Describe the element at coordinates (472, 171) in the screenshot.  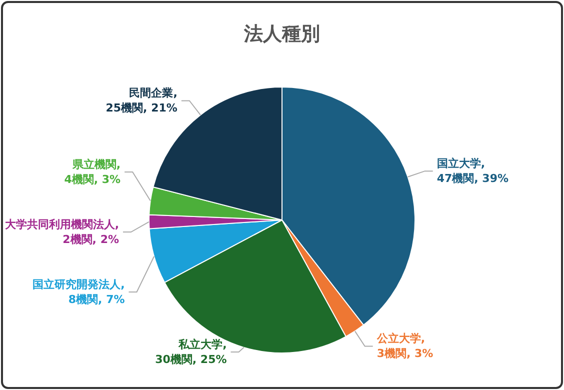
I see `slice-label: 国立大学, 47機関, 39%` at that location.